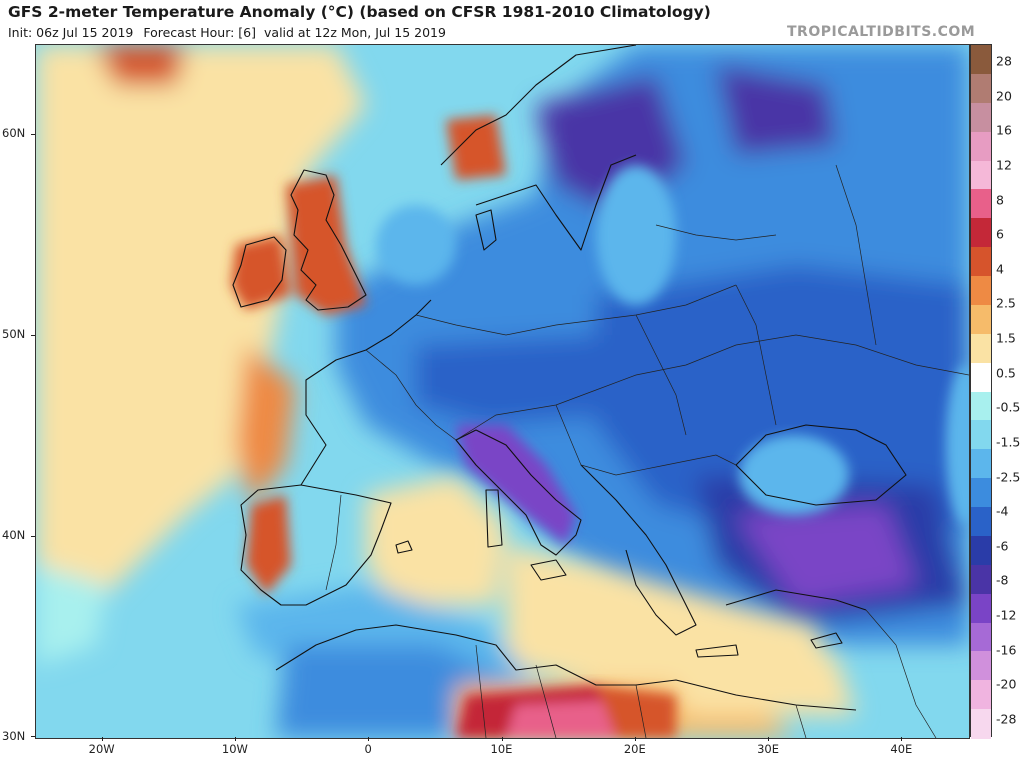 This screenshot has height=757, width=1024. Describe the element at coordinates (1006, 719) in the screenshot. I see `colorbar-label: -28` at that location.